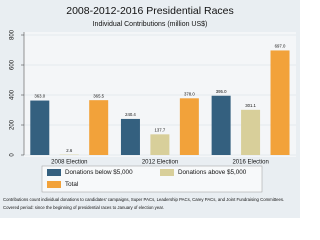 The image size is (320, 240). Describe the element at coordinates (39, 96) in the screenshot. I see `value-label: 363.0` at that location.